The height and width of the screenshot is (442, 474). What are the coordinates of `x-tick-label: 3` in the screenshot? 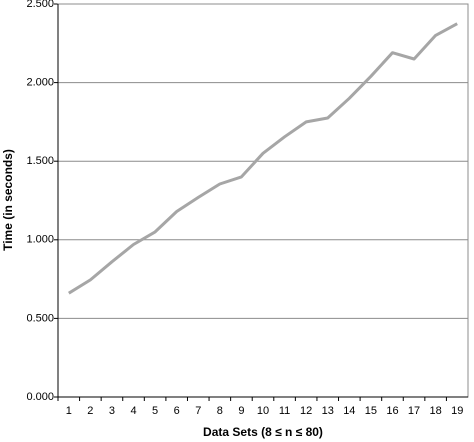 It's located at (112, 411).